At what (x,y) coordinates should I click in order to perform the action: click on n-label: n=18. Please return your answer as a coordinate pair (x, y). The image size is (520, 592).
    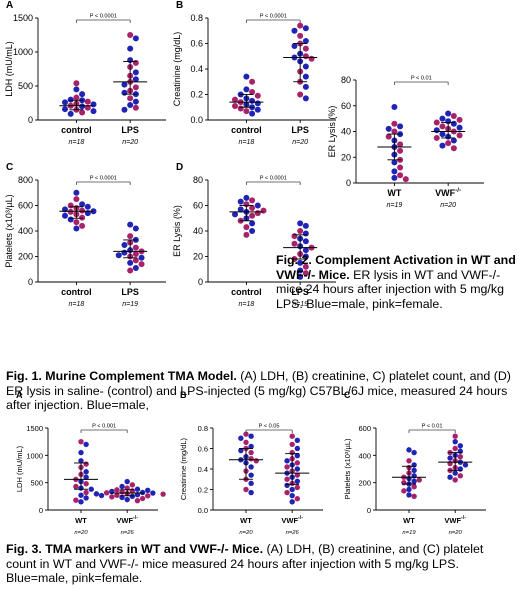
    Looking at the image, I should click on (76, 142).